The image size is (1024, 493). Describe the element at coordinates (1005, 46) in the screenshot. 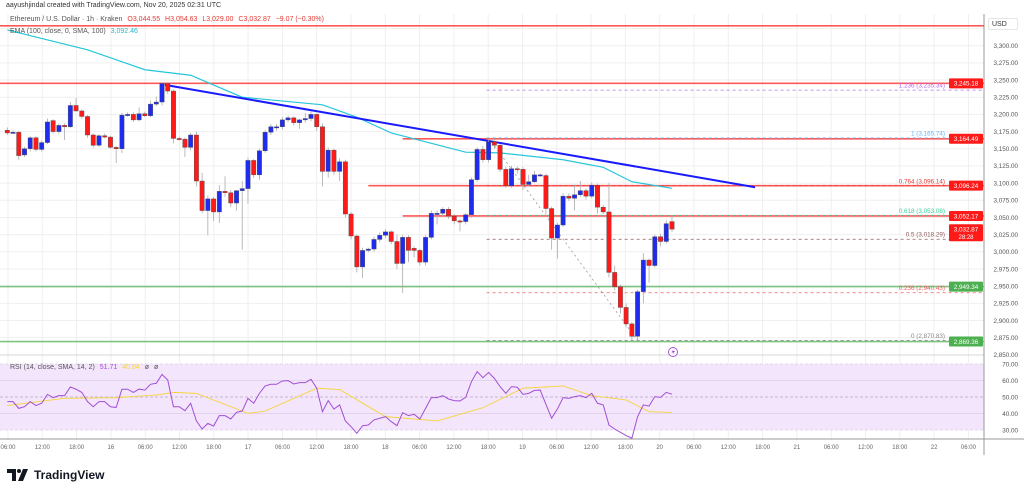

I see `price-axis-label: 3,300.00` at that location.